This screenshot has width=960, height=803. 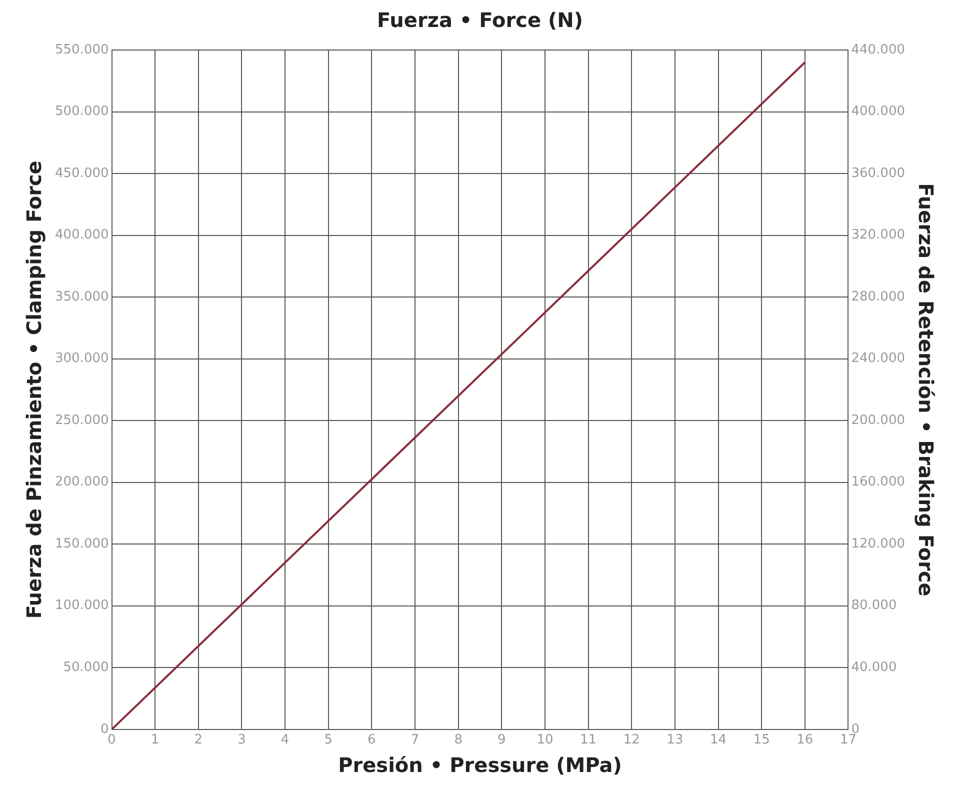 I want to click on y-tick-label: 200.000, so click(x=81, y=482).